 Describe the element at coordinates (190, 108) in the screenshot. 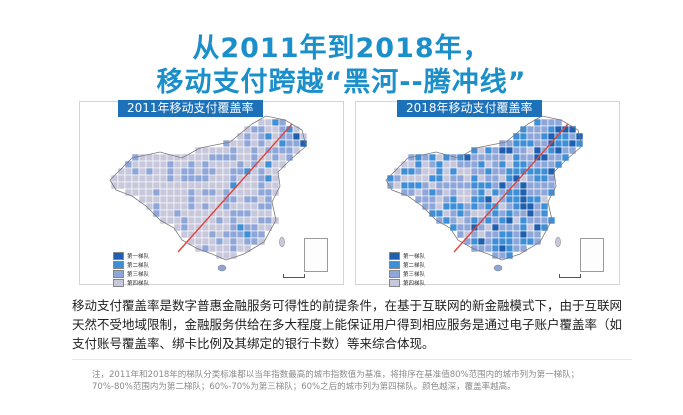

I see `map-label-2011: 2011年移动支付覆盖率` at that location.